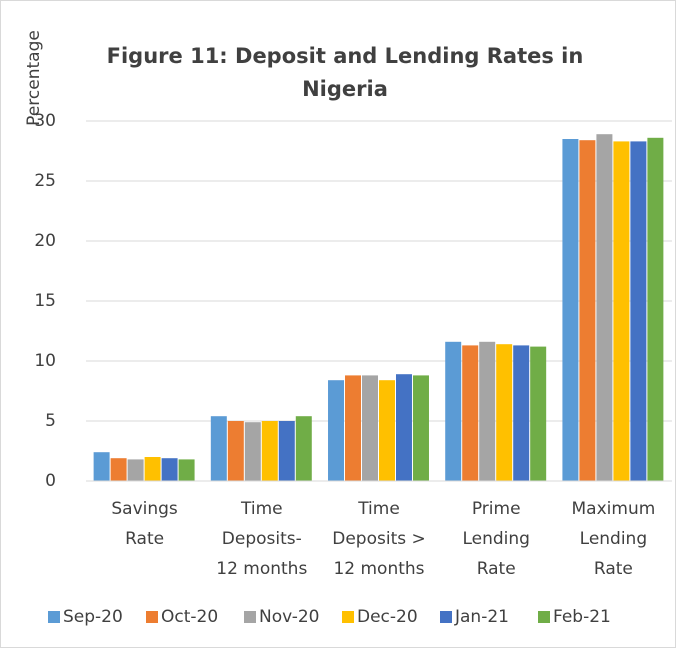 The height and width of the screenshot is (648, 676). I want to click on y-tick-label: 20, so click(45, 241).